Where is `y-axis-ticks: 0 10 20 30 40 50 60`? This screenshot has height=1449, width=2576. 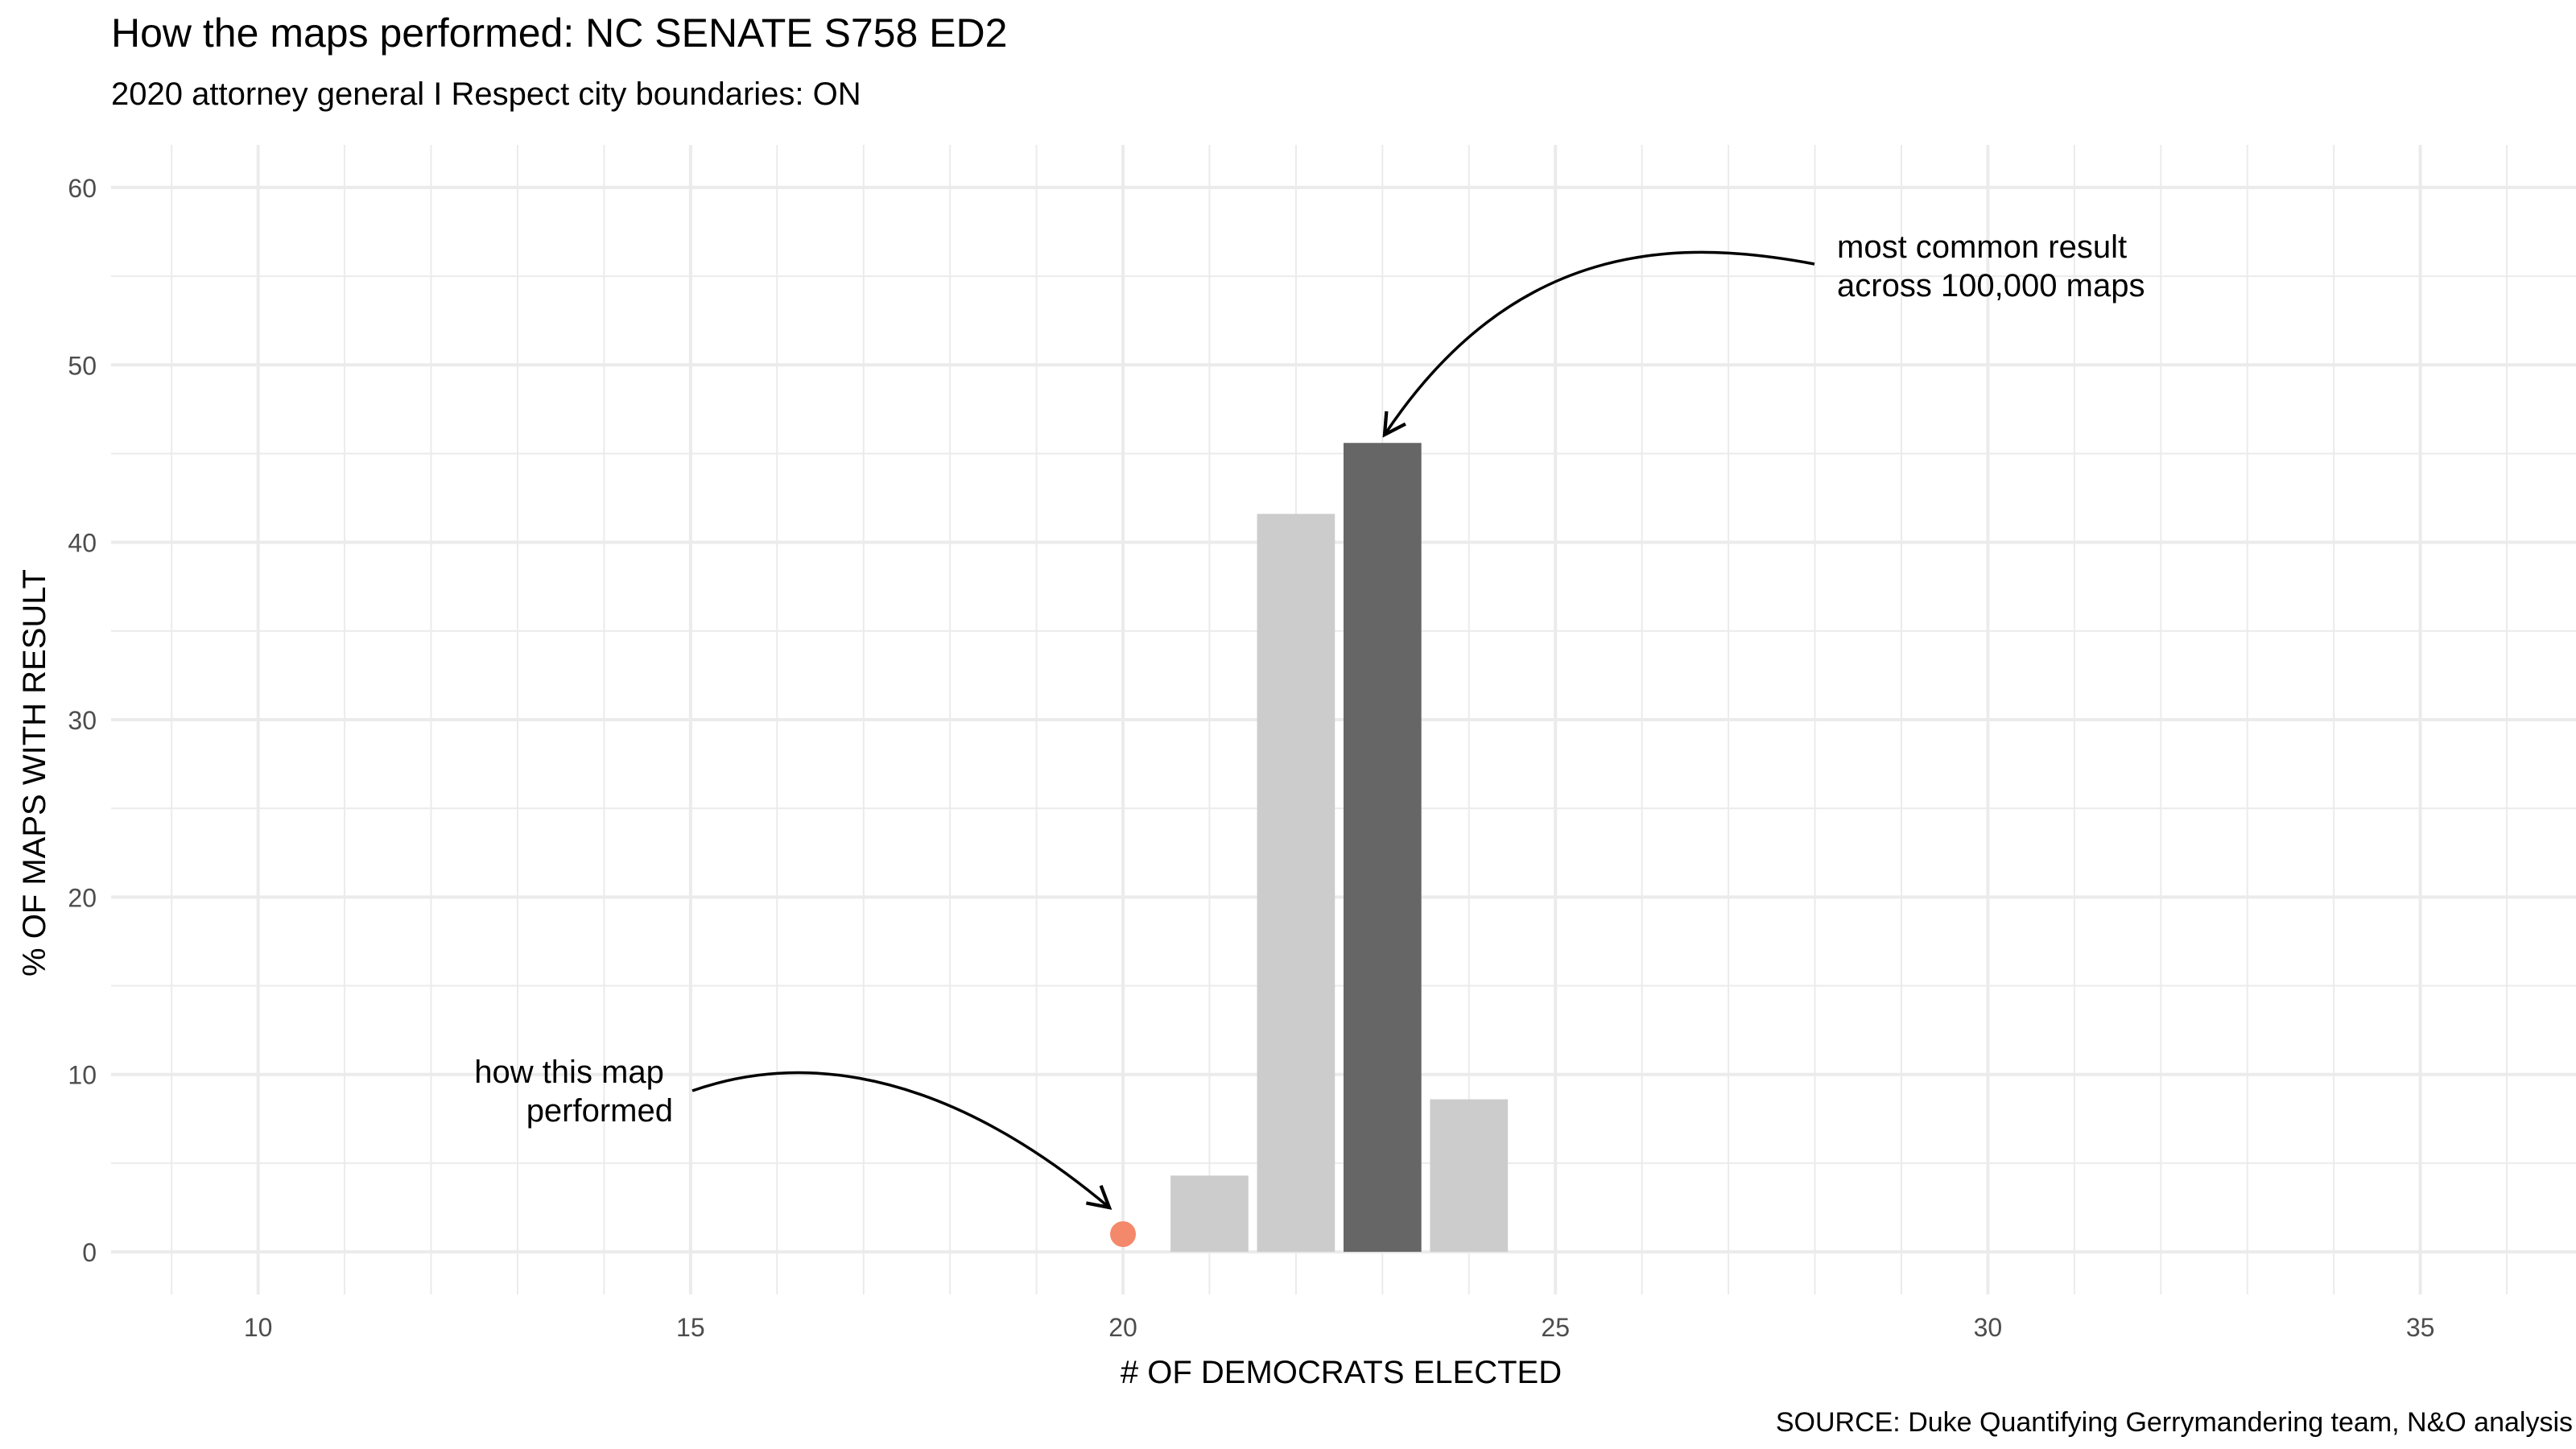
y-axis-ticks: 0 10 20 30 40 50 60 is located at coordinates (82, 720).